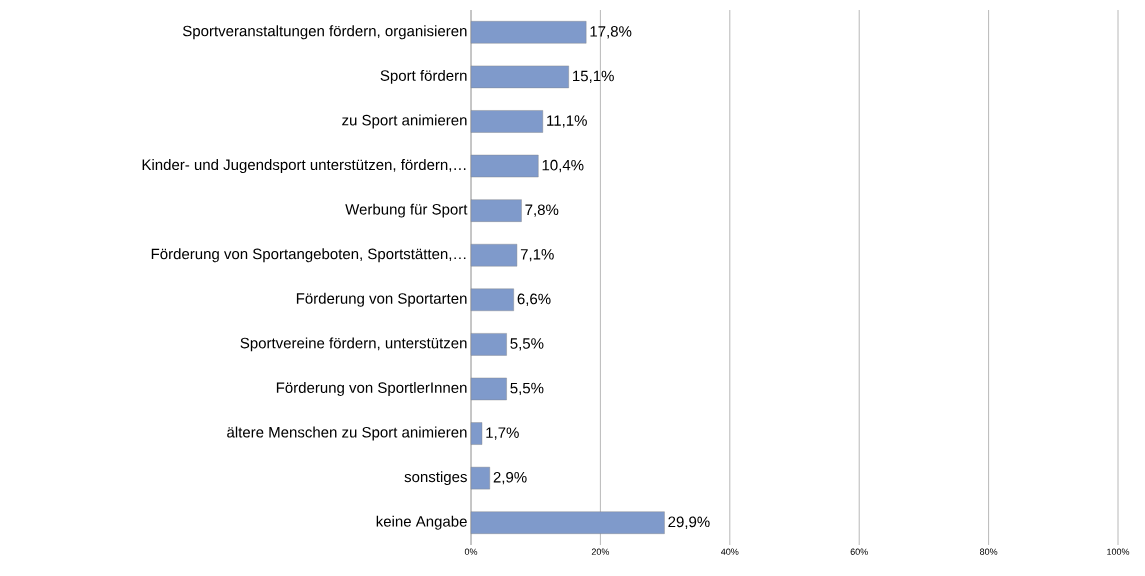 The width and height of the screenshot is (1145, 576). What do you see at coordinates (435, 478) in the screenshot?
I see `y-tick-label: sonstiges` at bounding box center [435, 478].